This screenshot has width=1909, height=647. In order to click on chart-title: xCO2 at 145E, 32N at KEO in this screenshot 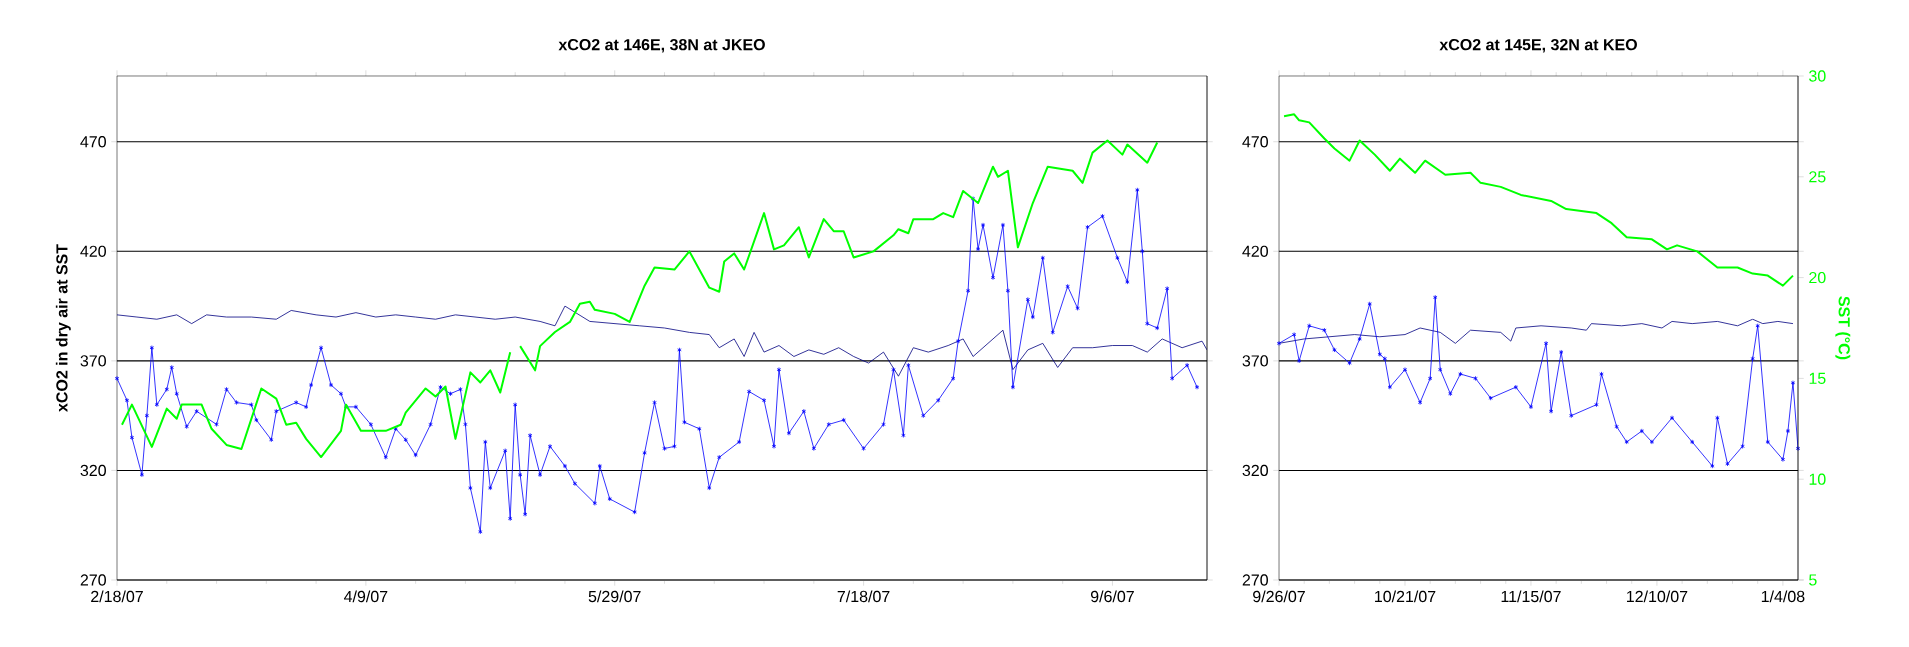, I will do `click(1538, 45)`.